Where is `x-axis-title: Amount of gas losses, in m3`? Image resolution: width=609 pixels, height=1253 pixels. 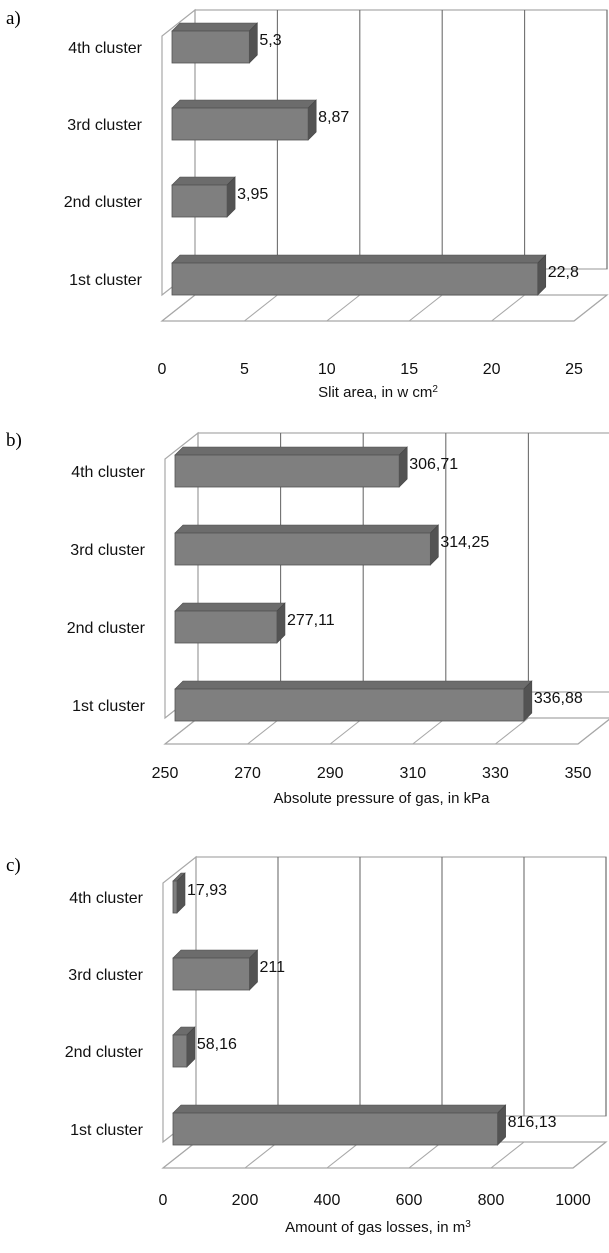 x-axis-title: Amount of gas losses, in m3 is located at coordinates (378, 1228).